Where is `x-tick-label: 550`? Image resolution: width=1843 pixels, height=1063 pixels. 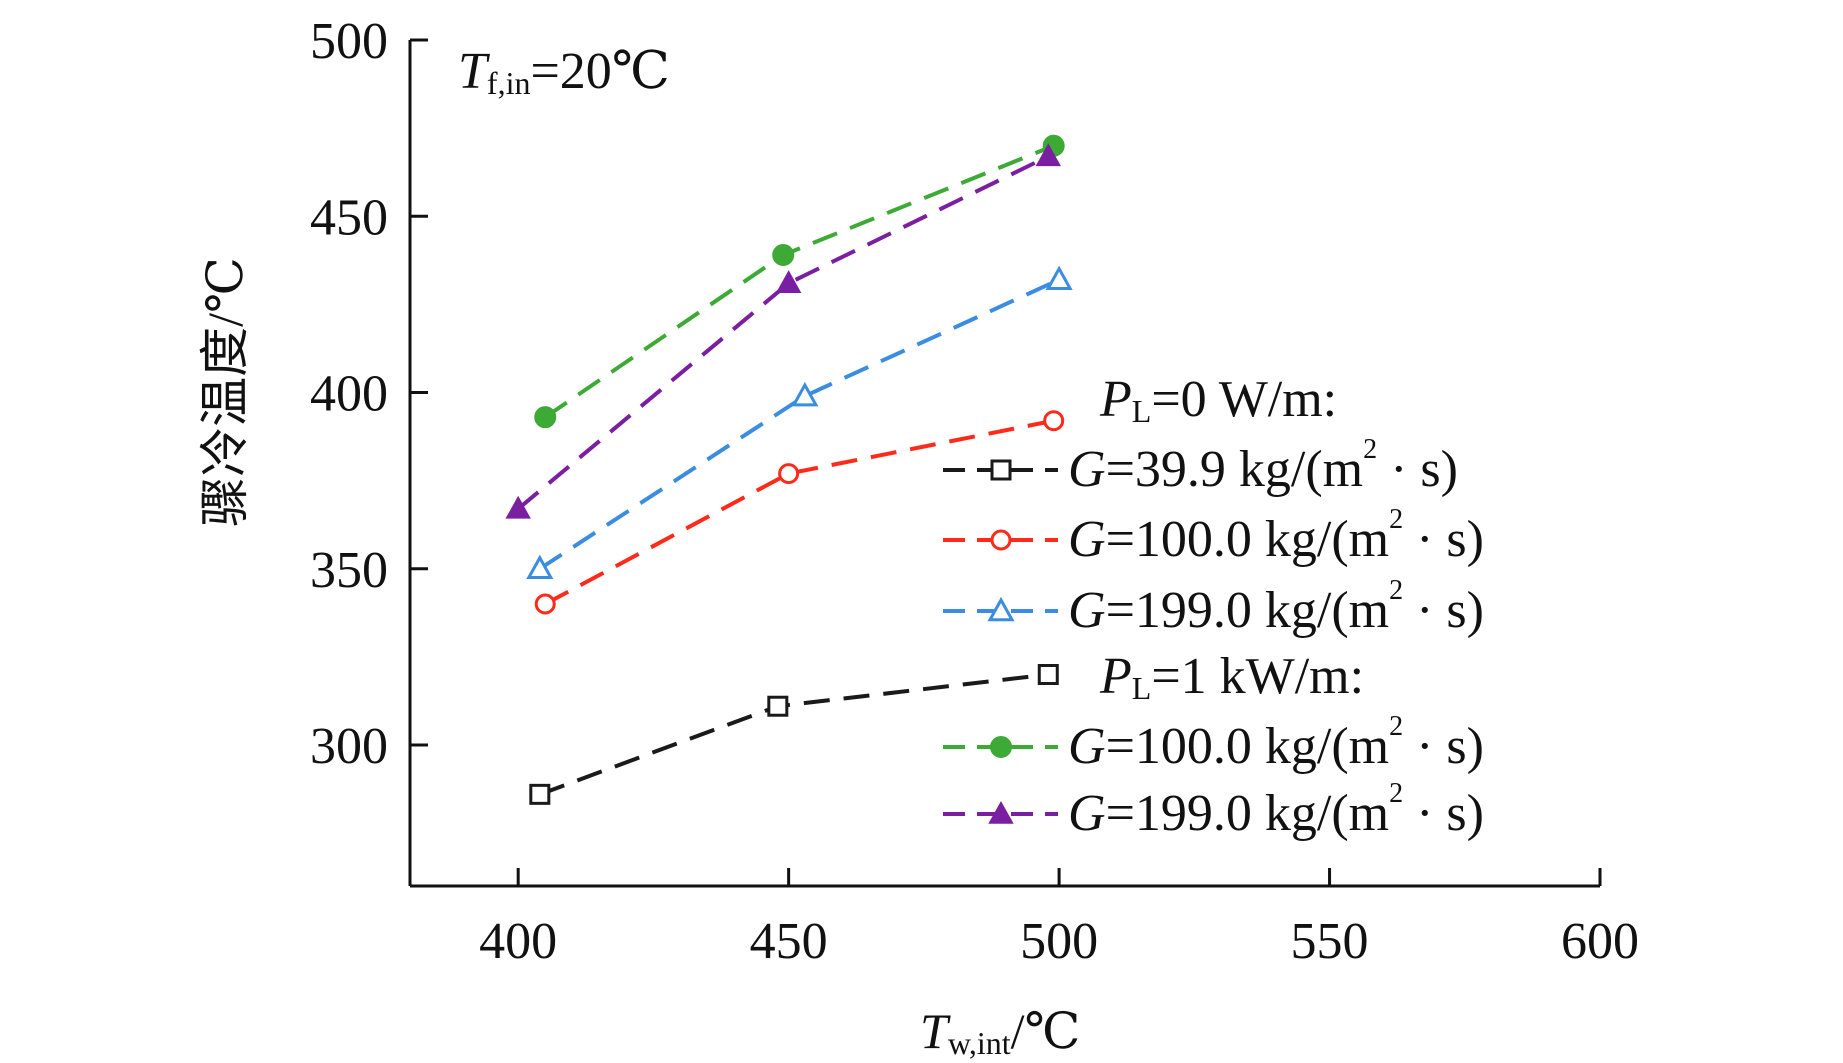
x-tick-label: 550 is located at coordinates (1330, 941).